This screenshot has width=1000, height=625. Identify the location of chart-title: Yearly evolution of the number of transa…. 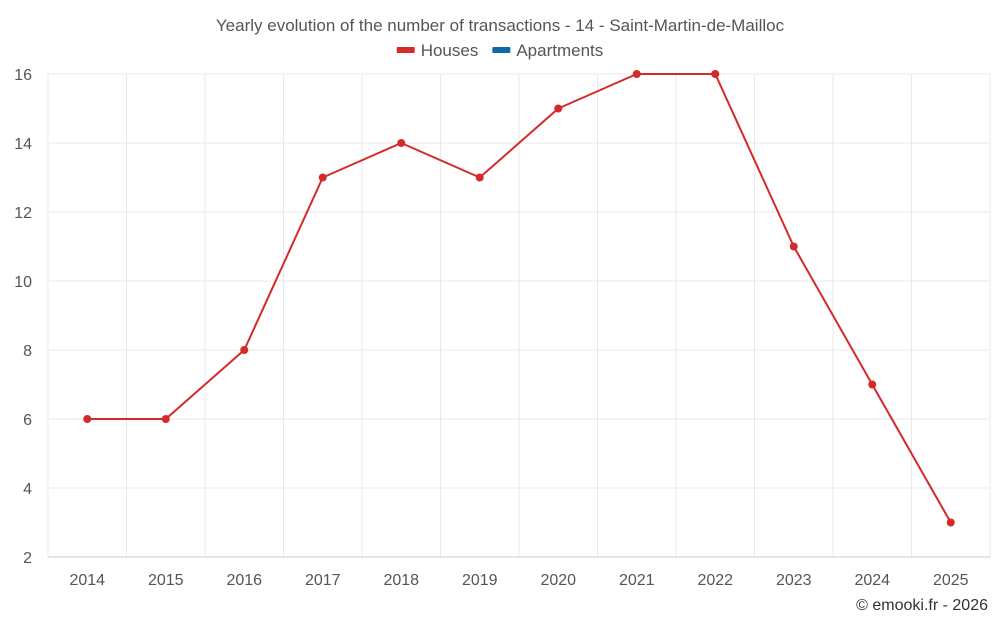
(500, 25).